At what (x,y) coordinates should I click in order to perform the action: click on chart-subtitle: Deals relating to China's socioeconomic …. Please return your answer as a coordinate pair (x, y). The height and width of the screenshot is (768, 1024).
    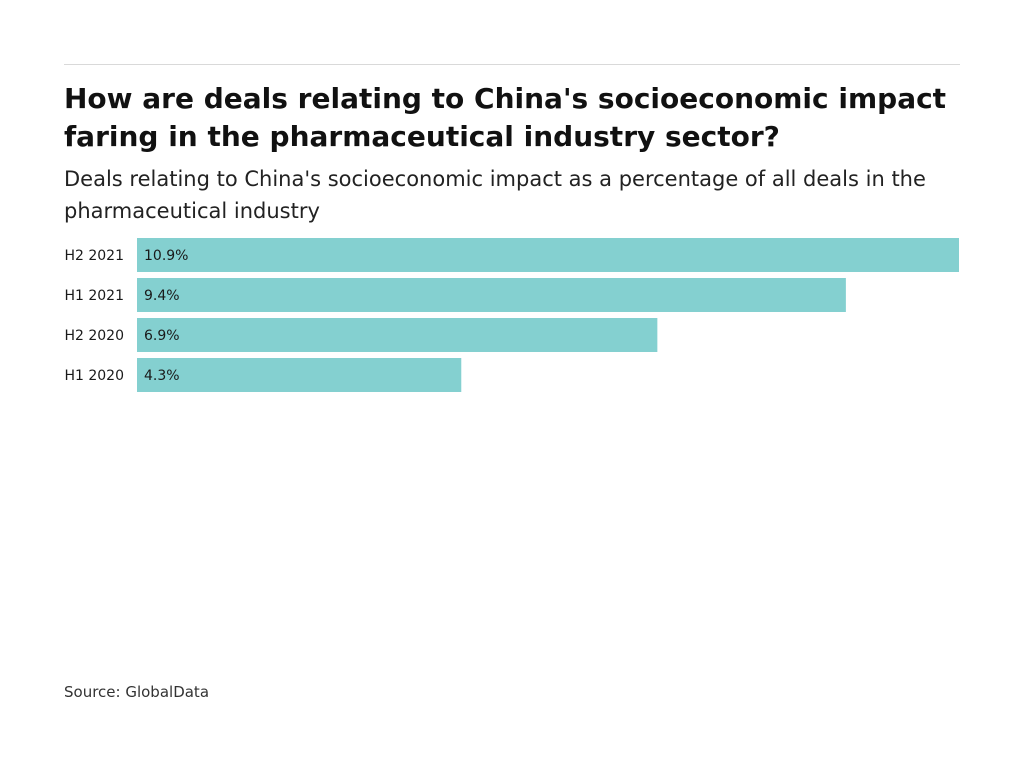
    Looking at the image, I should click on (495, 195).